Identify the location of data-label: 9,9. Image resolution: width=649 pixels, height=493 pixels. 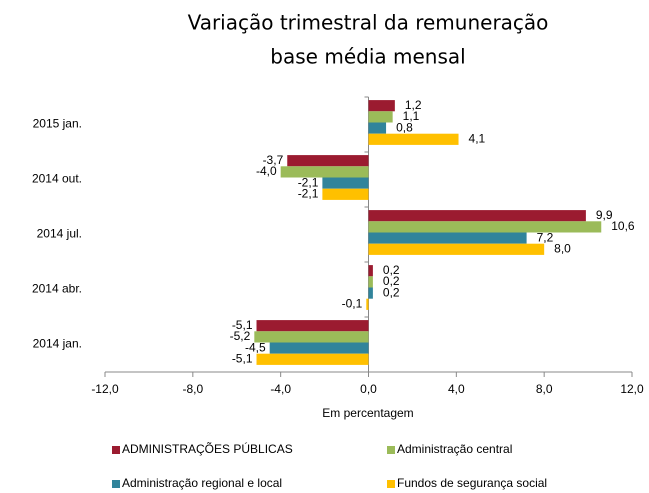
(604, 215).